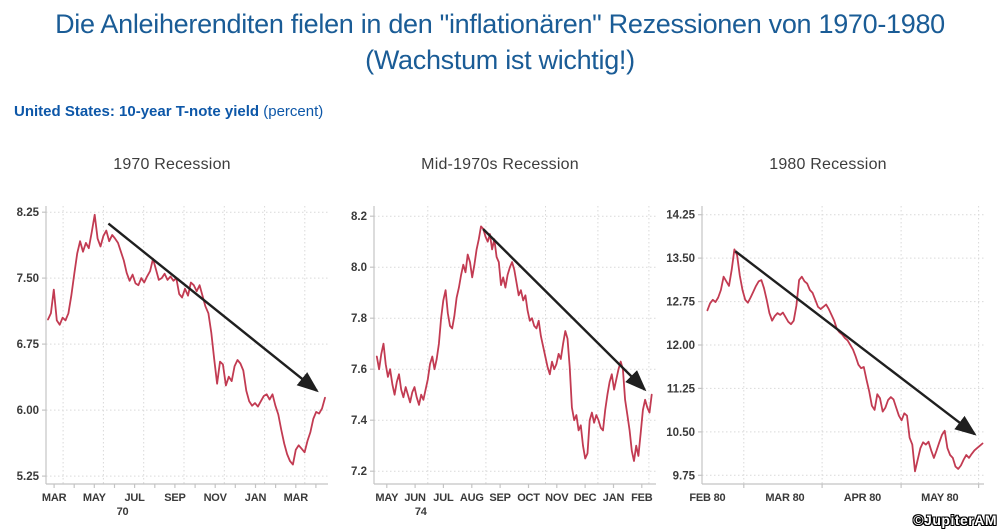 The image size is (1000, 531). What do you see at coordinates (359, 421) in the screenshot?
I see `svg-text: 7.4` at bounding box center [359, 421].